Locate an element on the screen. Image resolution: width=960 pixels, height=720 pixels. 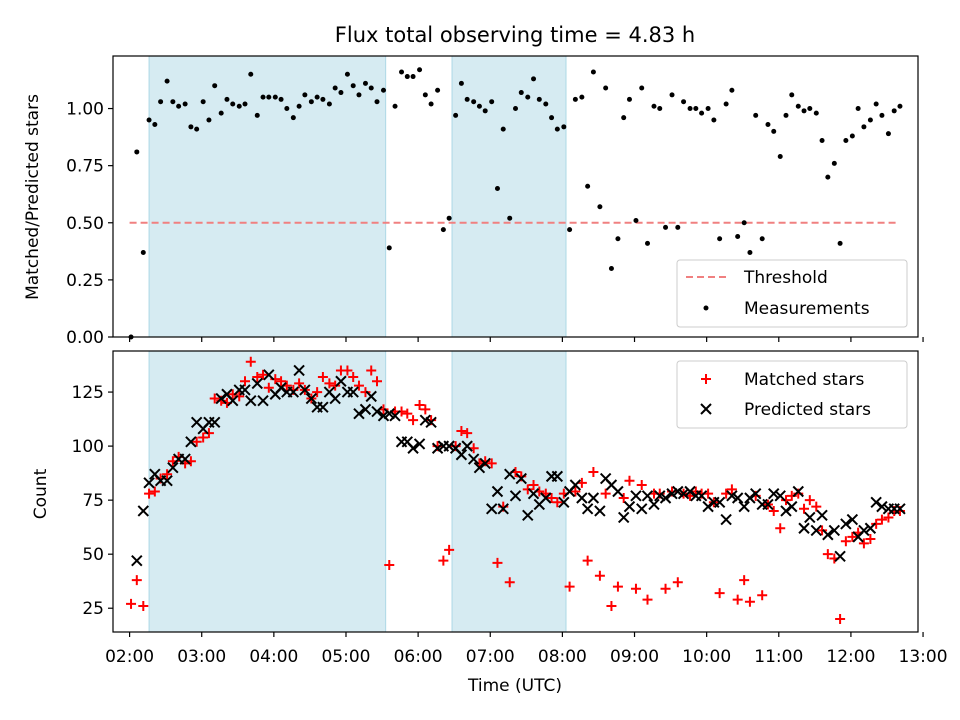
legend-matched-label: Matched stars is located at coordinates (804, 380).